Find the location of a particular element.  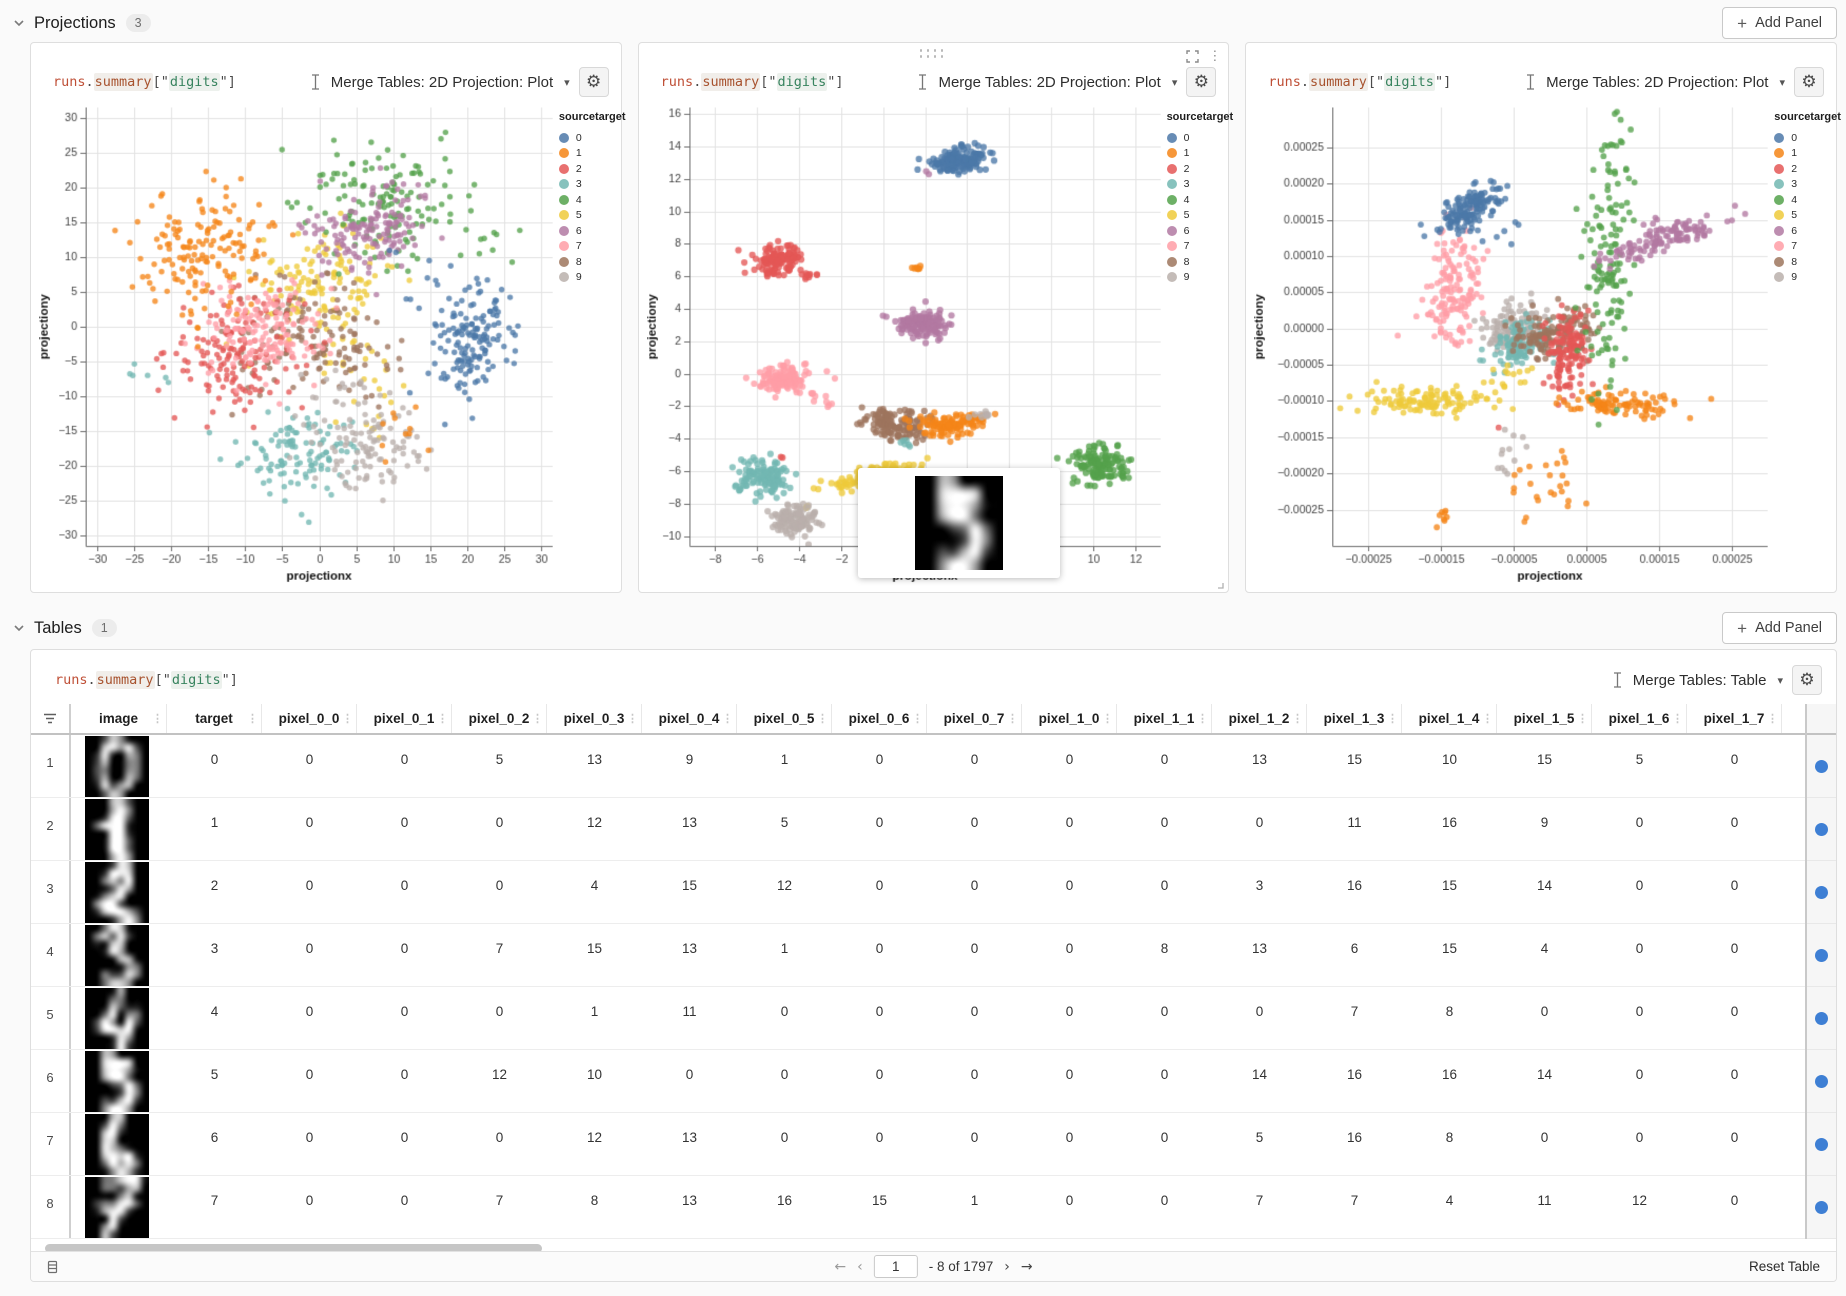

filter-header-cell is located at coordinates (51, 718).